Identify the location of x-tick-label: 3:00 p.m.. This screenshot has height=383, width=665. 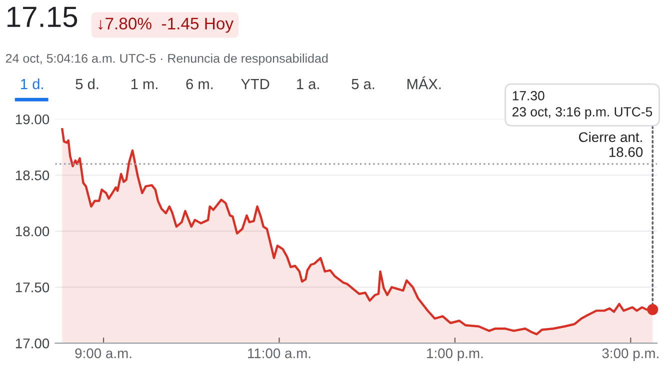
(630, 354).